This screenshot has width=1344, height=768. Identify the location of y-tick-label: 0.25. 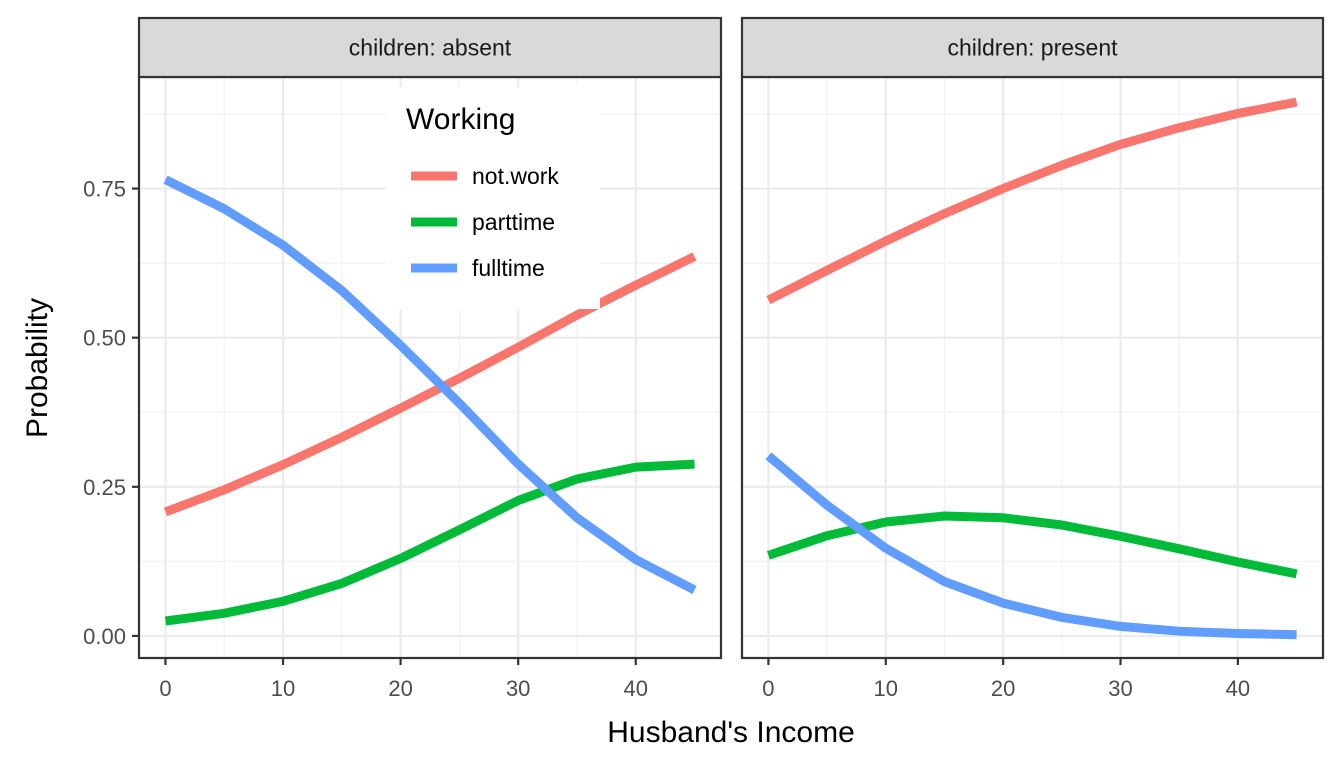
(104, 487).